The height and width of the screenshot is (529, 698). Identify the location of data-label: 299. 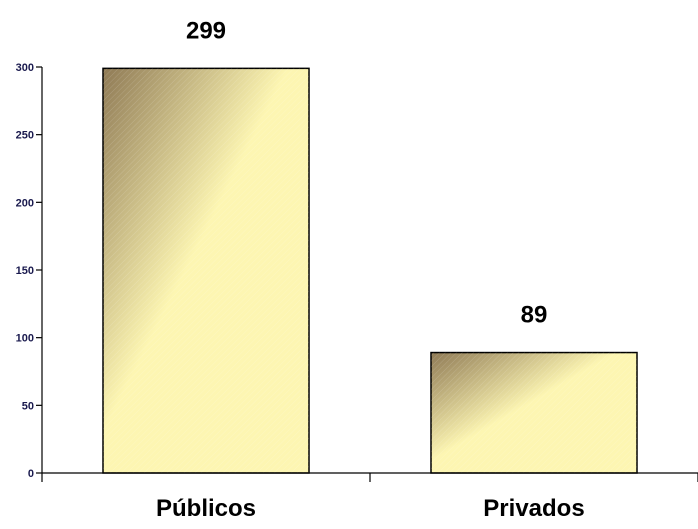
(206, 30).